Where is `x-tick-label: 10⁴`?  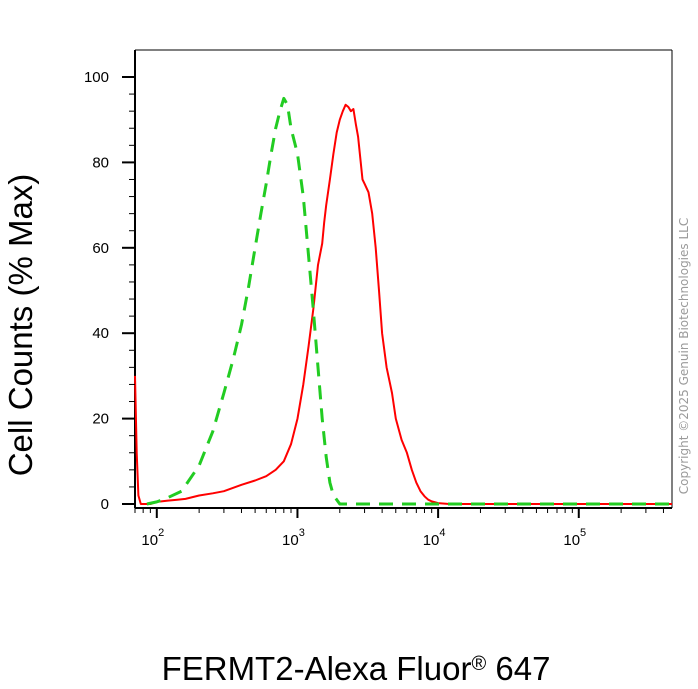
x-tick-label: 10⁴ is located at coordinates (434, 538).